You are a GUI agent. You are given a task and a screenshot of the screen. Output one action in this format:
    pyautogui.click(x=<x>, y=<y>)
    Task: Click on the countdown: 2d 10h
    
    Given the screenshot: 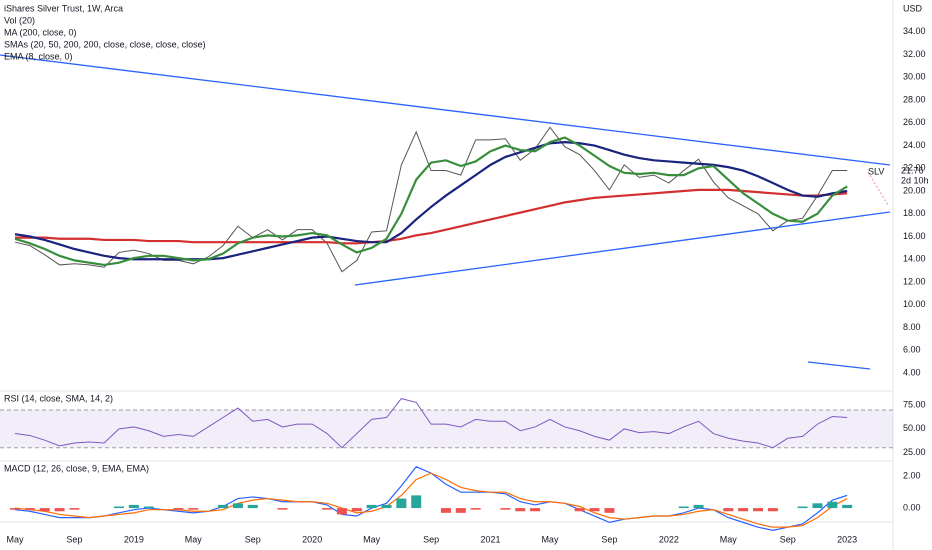 What is the action you would take?
    pyautogui.click(x=915, y=180)
    